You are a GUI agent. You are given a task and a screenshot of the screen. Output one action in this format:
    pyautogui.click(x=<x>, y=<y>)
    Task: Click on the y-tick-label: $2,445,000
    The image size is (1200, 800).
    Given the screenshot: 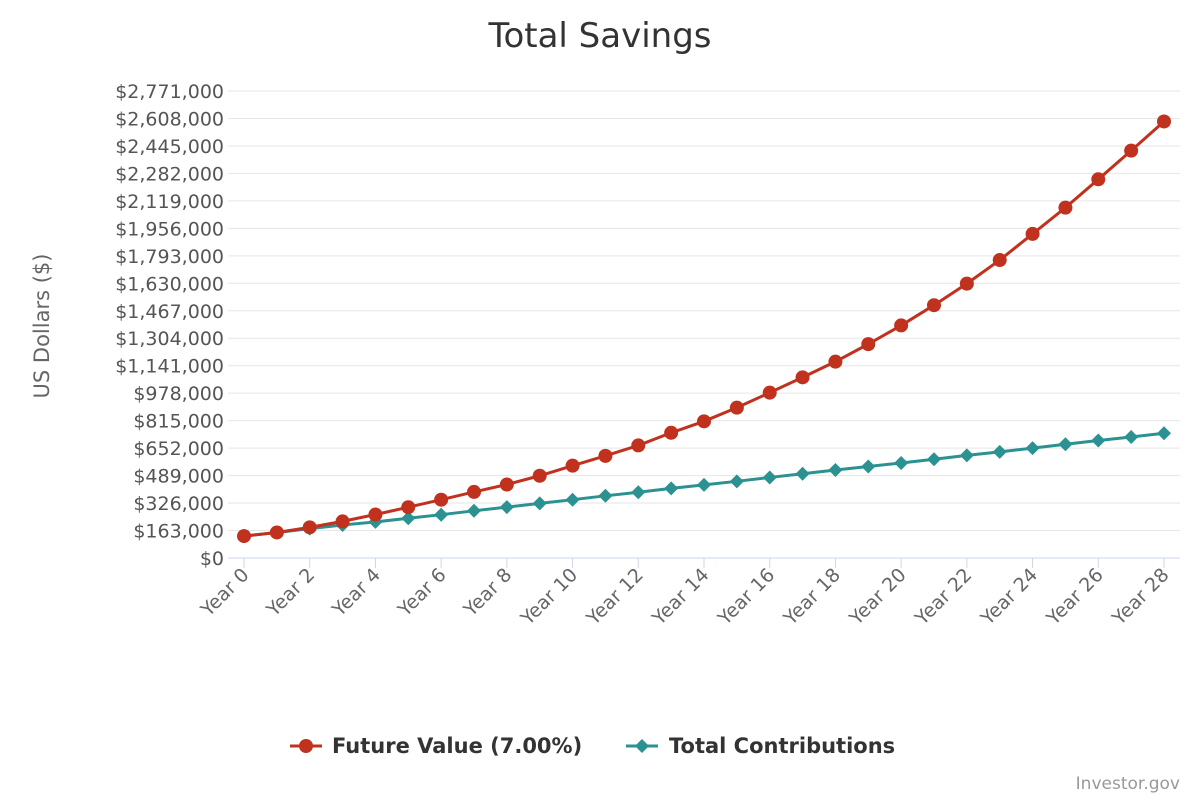 What is the action you would take?
    pyautogui.click(x=169, y=147)
    